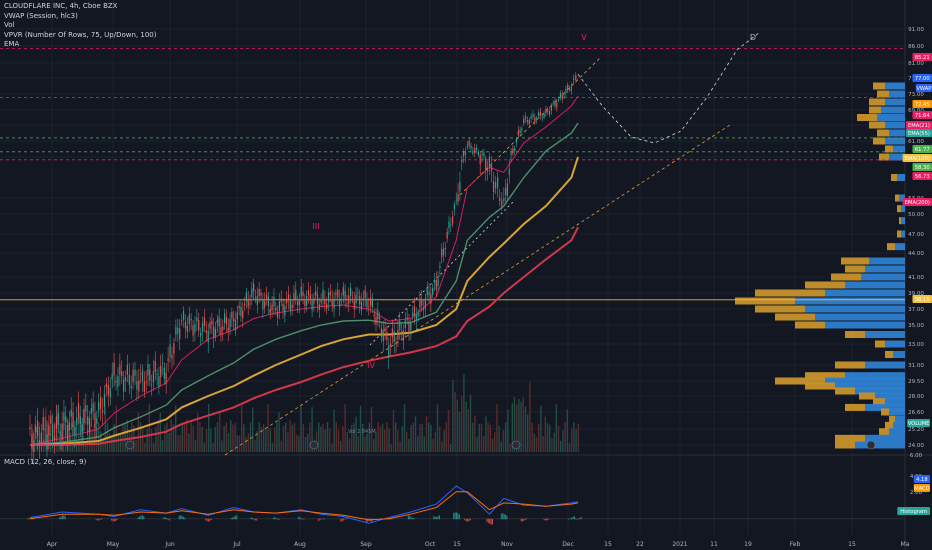 Image resolution: width=932 pixels, height=550 pixels. What do you see at coordinates (916, 142) in the screenshot?
I see `price-tick: 61.00` at bounding box center [916, 142].